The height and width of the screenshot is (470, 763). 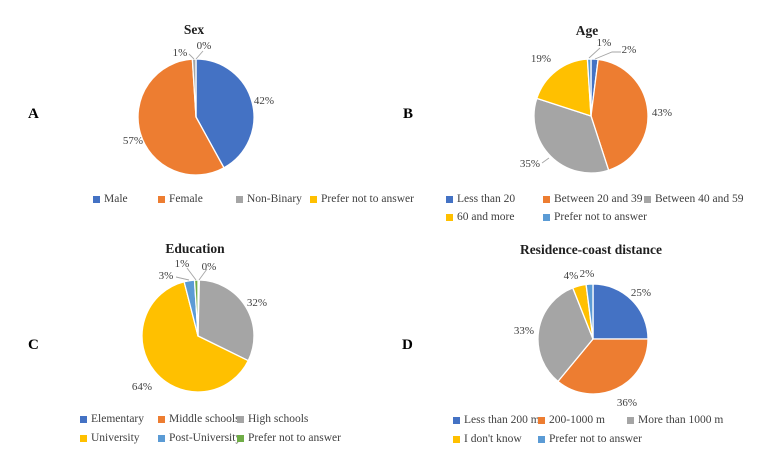 I want to click on legend-label-male: Male, so click(x=116, y=199).